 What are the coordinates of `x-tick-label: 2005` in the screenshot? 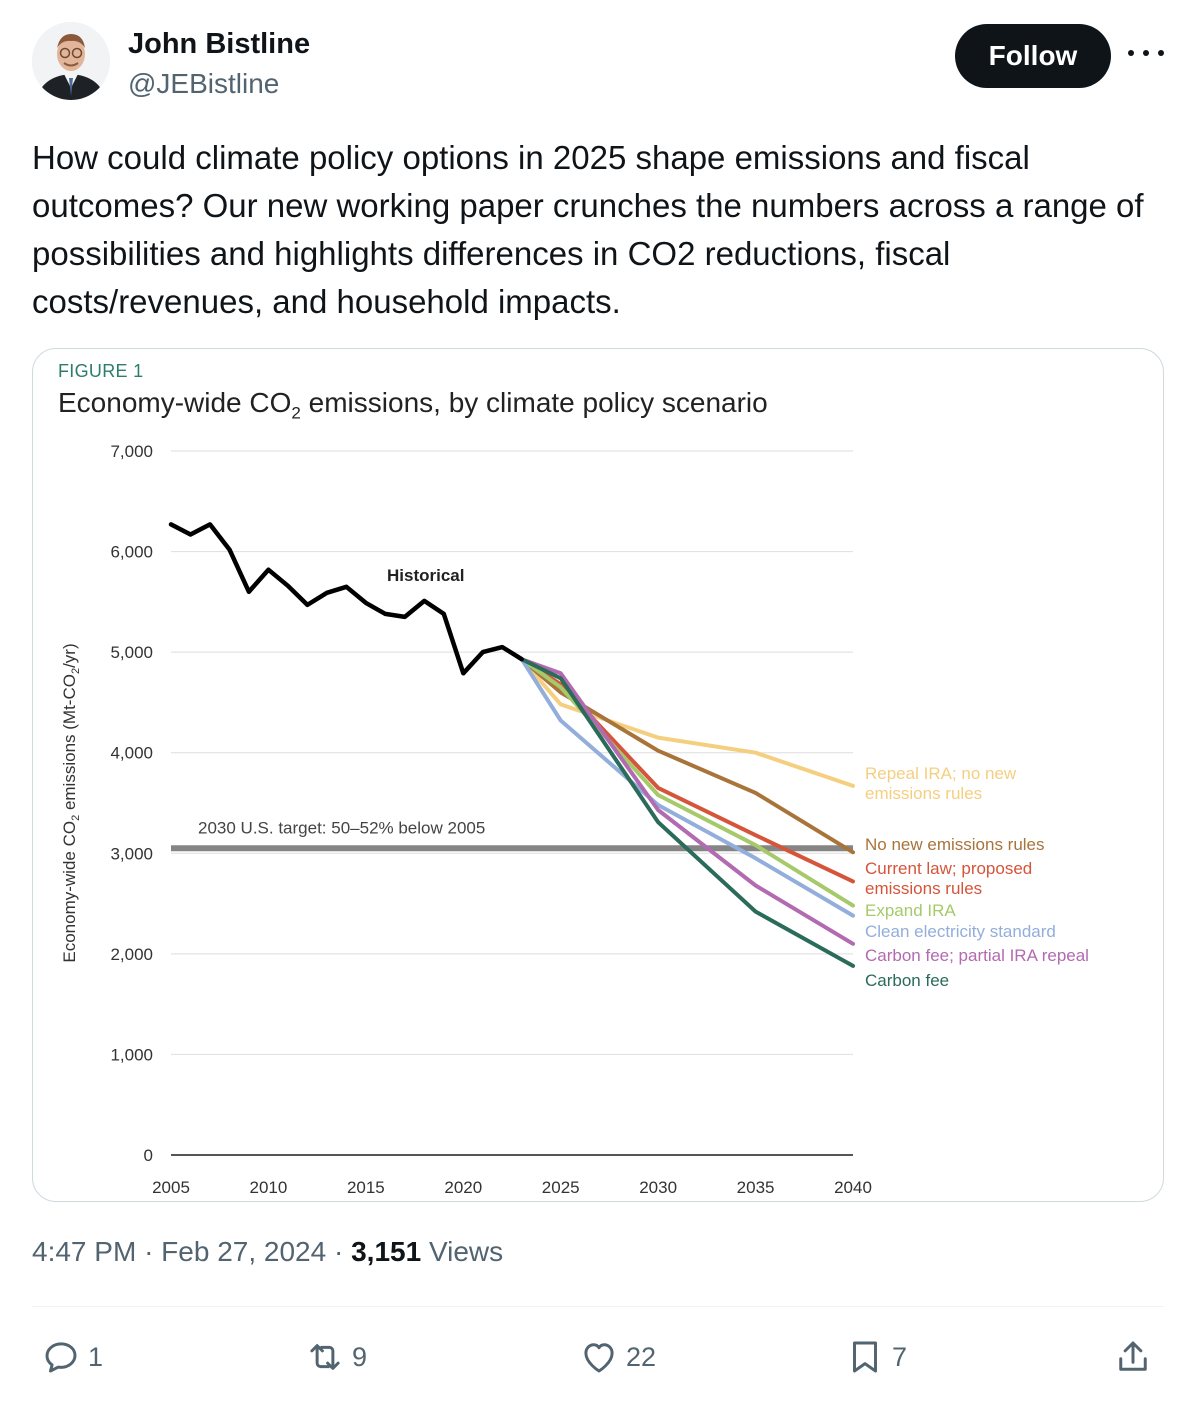 It's located at (171, 1187).